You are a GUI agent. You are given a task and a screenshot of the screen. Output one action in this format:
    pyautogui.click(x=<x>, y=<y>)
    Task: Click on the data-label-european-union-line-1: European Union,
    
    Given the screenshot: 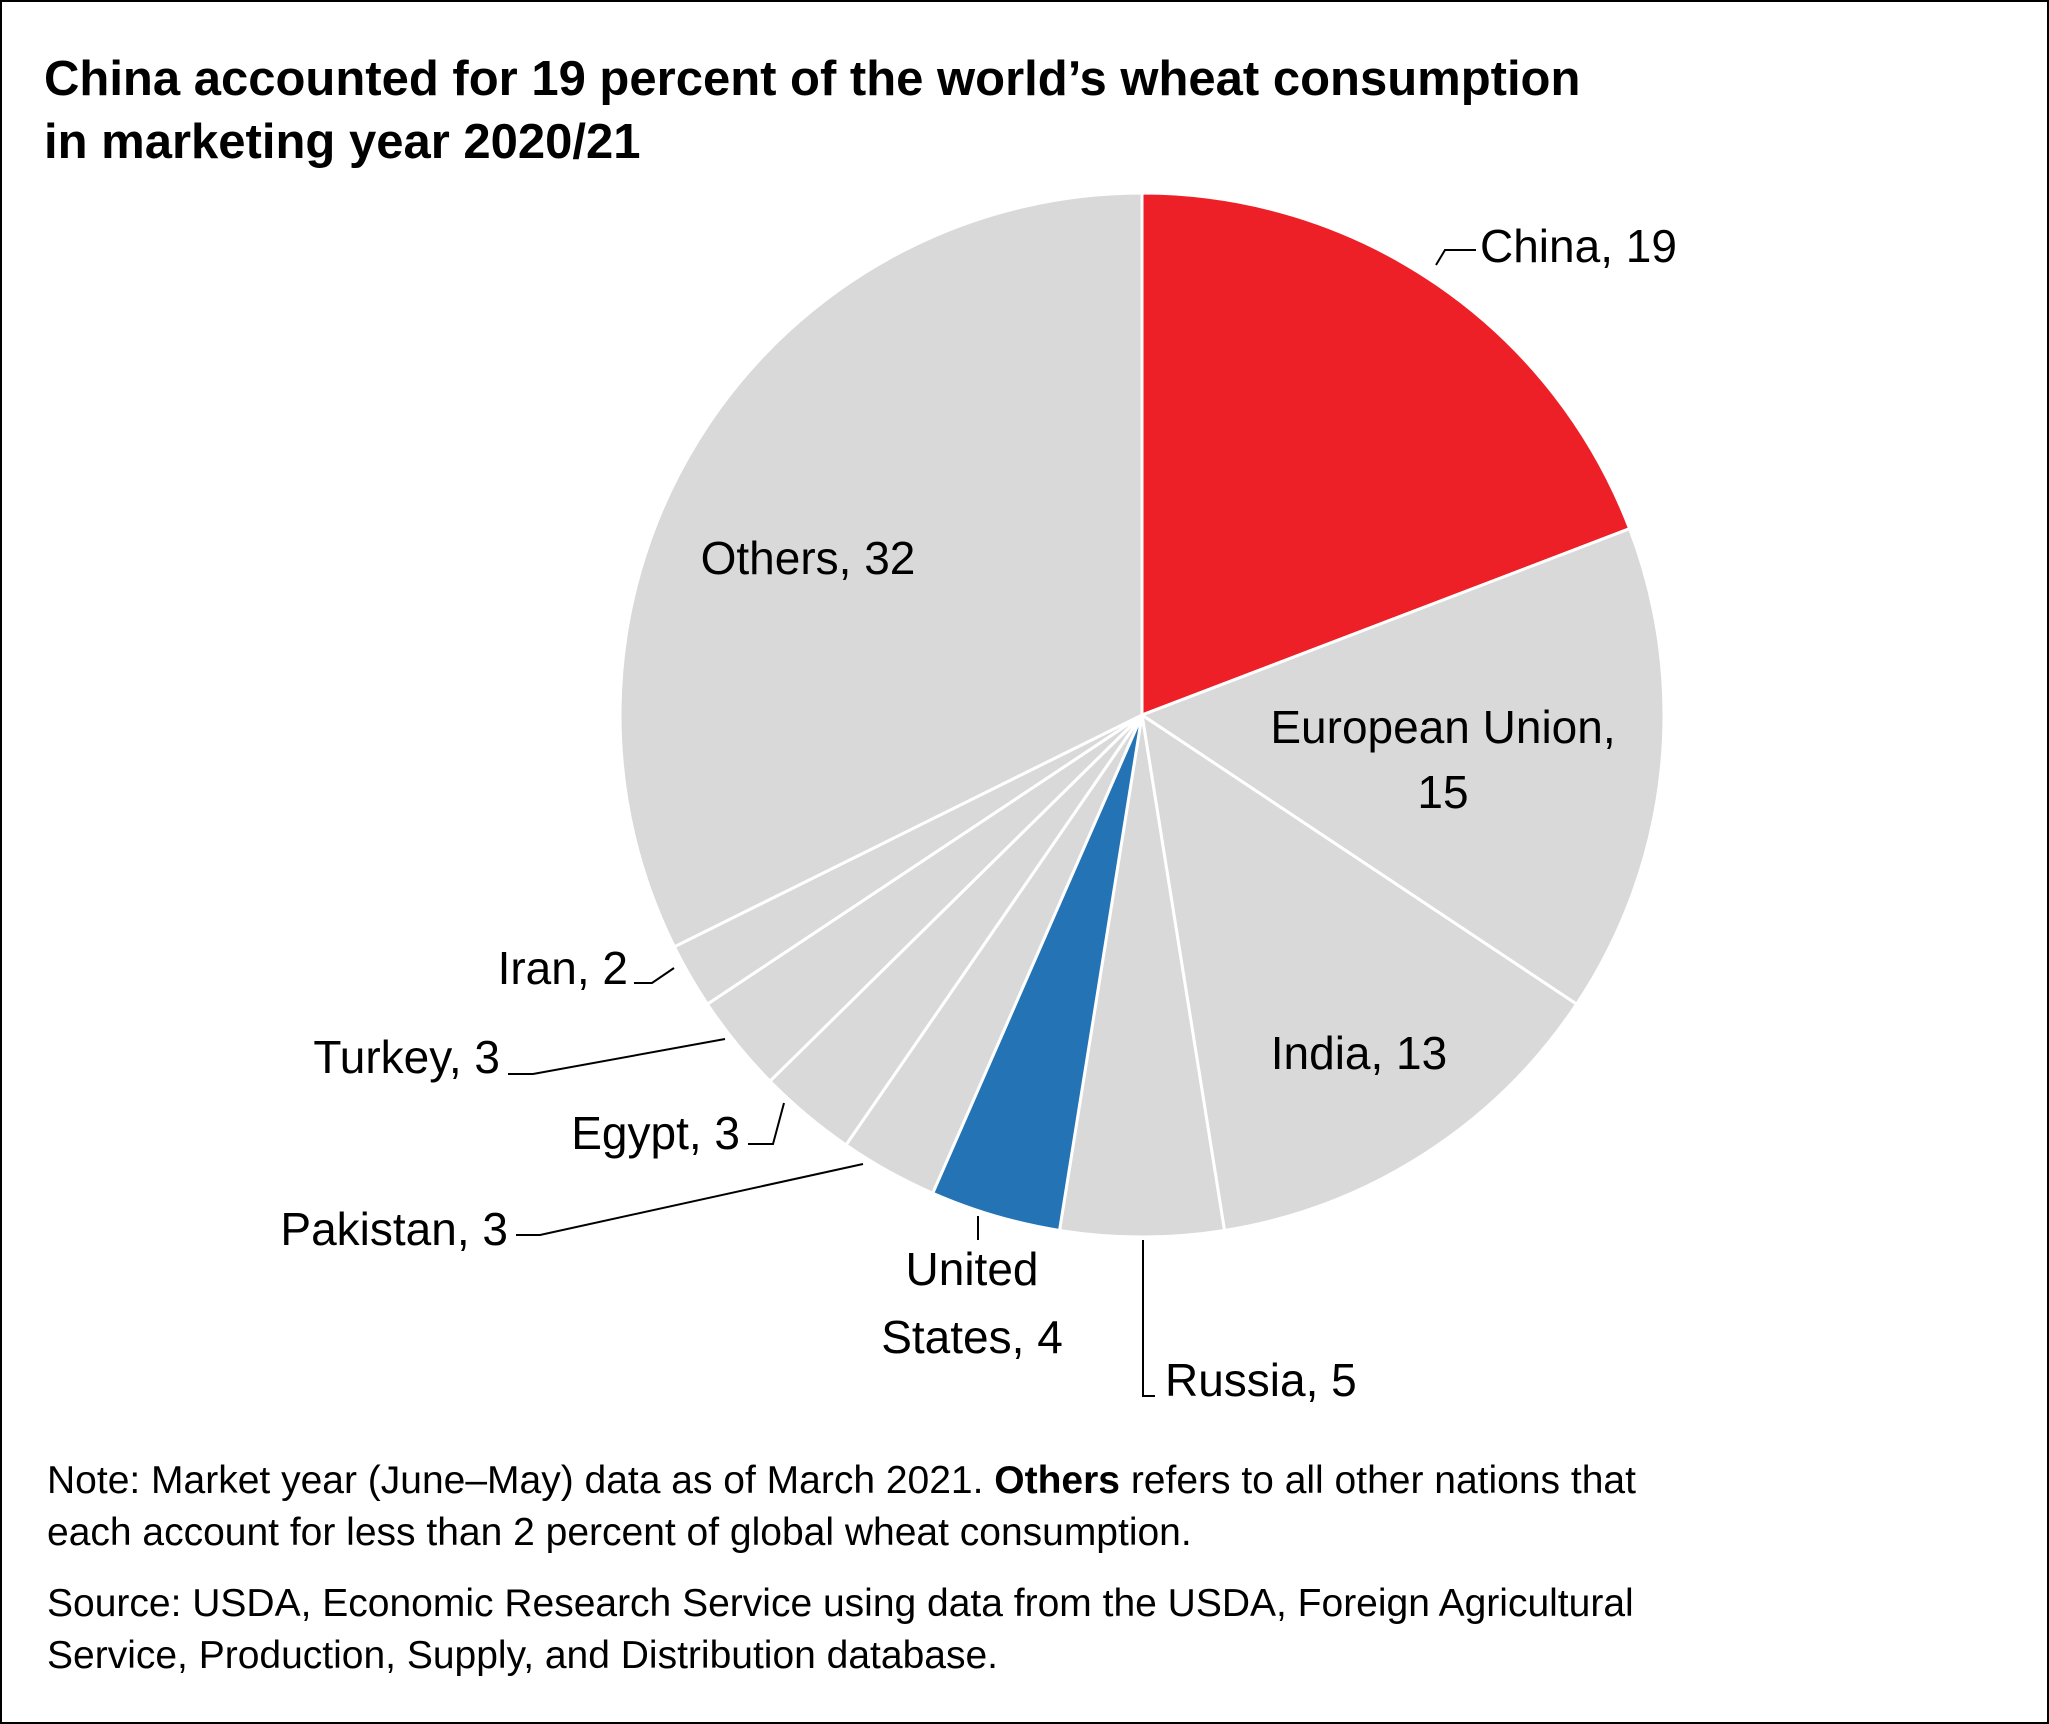 What is the action you would take?
    pyautogui.click(x=1442, y=727)
    